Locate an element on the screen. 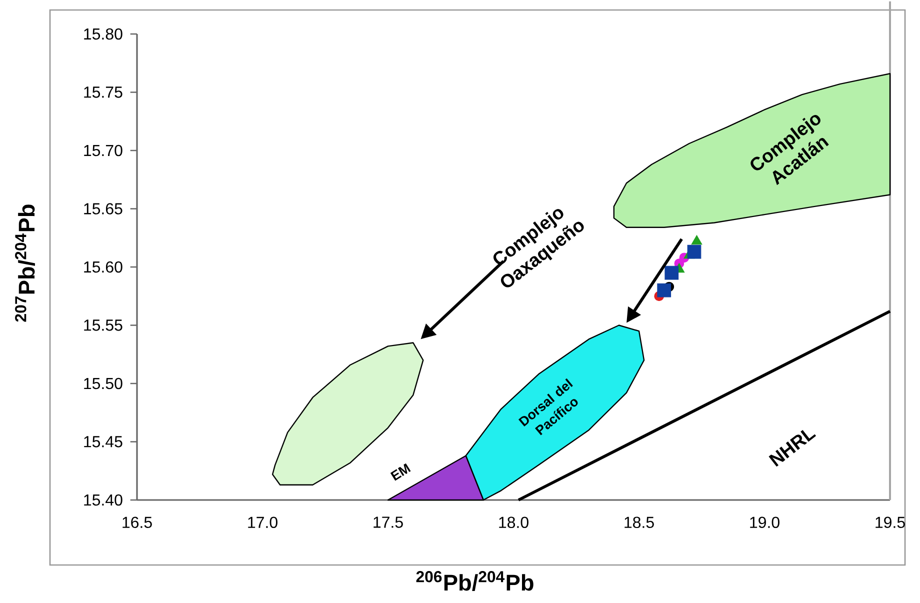 Image resolution: width=920 pixels, height=603 pixels. annotation: EM is located at coordinates (400, 472).